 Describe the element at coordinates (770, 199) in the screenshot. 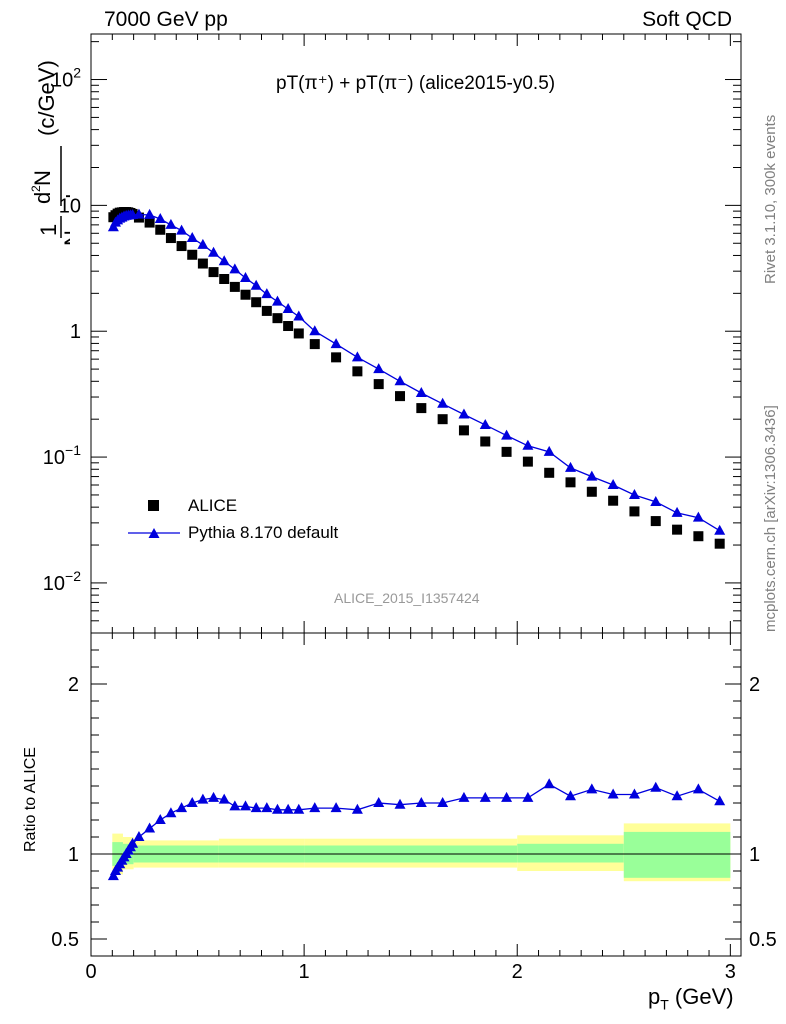

I see `side-label-top: Rivet 3.1.10, 300k events` at that location.